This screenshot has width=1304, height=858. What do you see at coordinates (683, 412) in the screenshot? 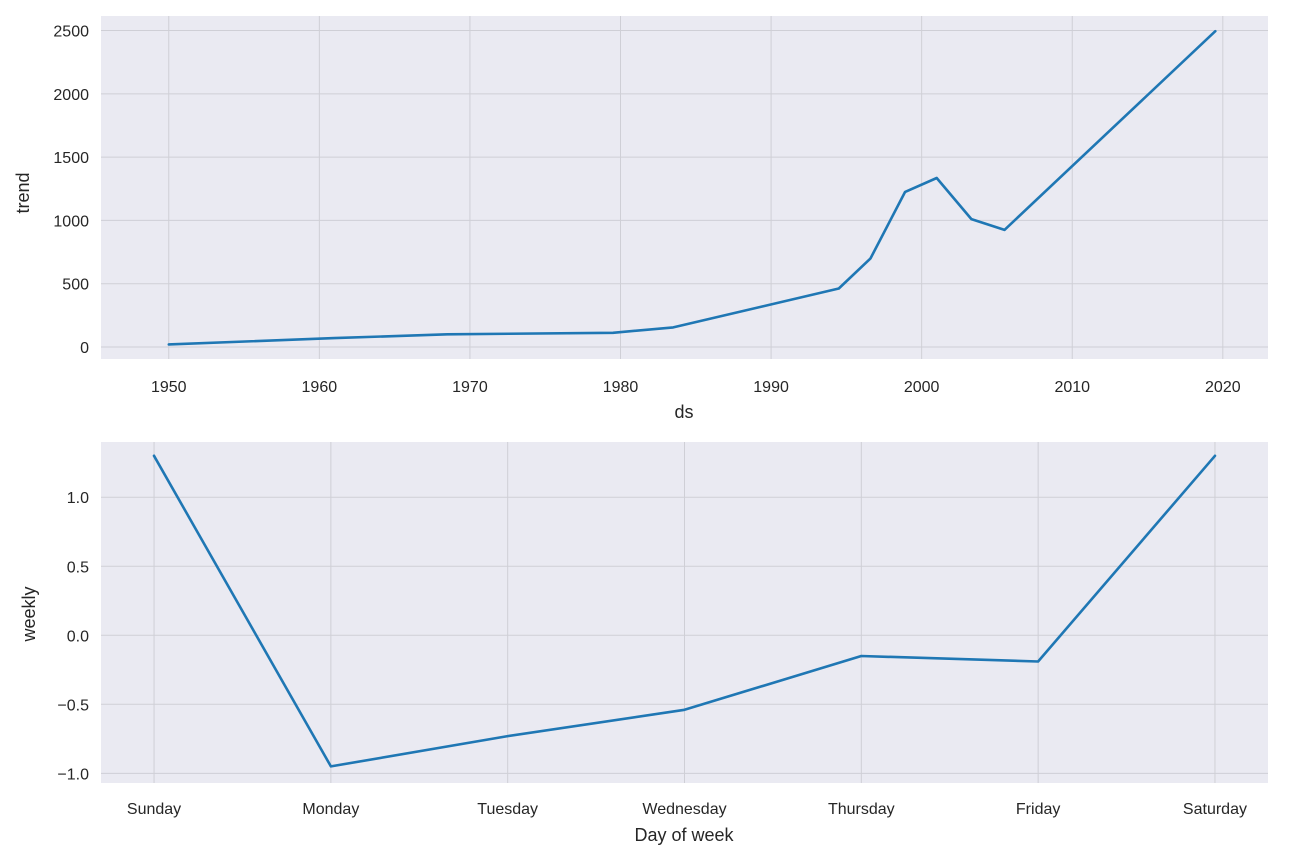
I see `trend-x-axis-label: ds` at bounding box center [683, 412].